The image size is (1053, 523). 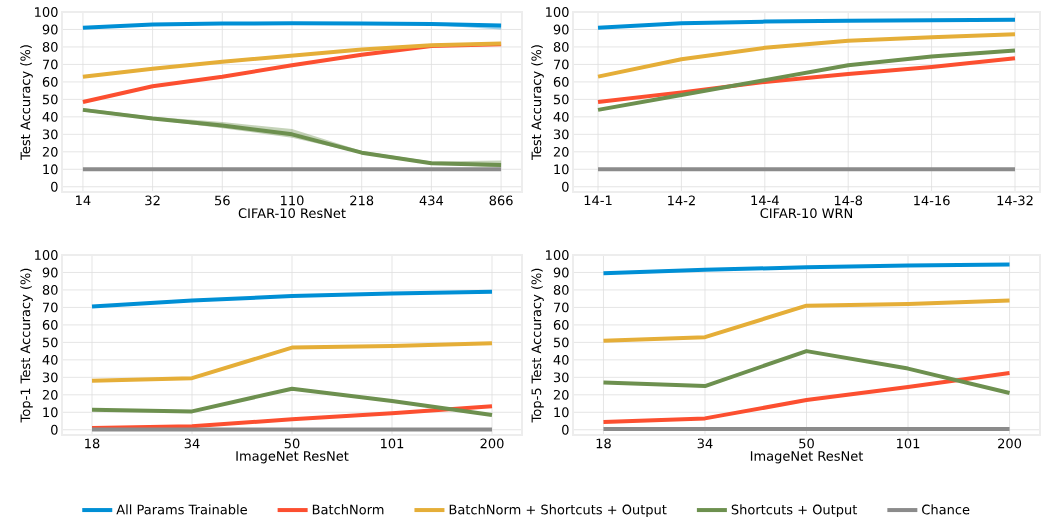 I want to click on x-tick-label: 110, so click(x=292, y=200).